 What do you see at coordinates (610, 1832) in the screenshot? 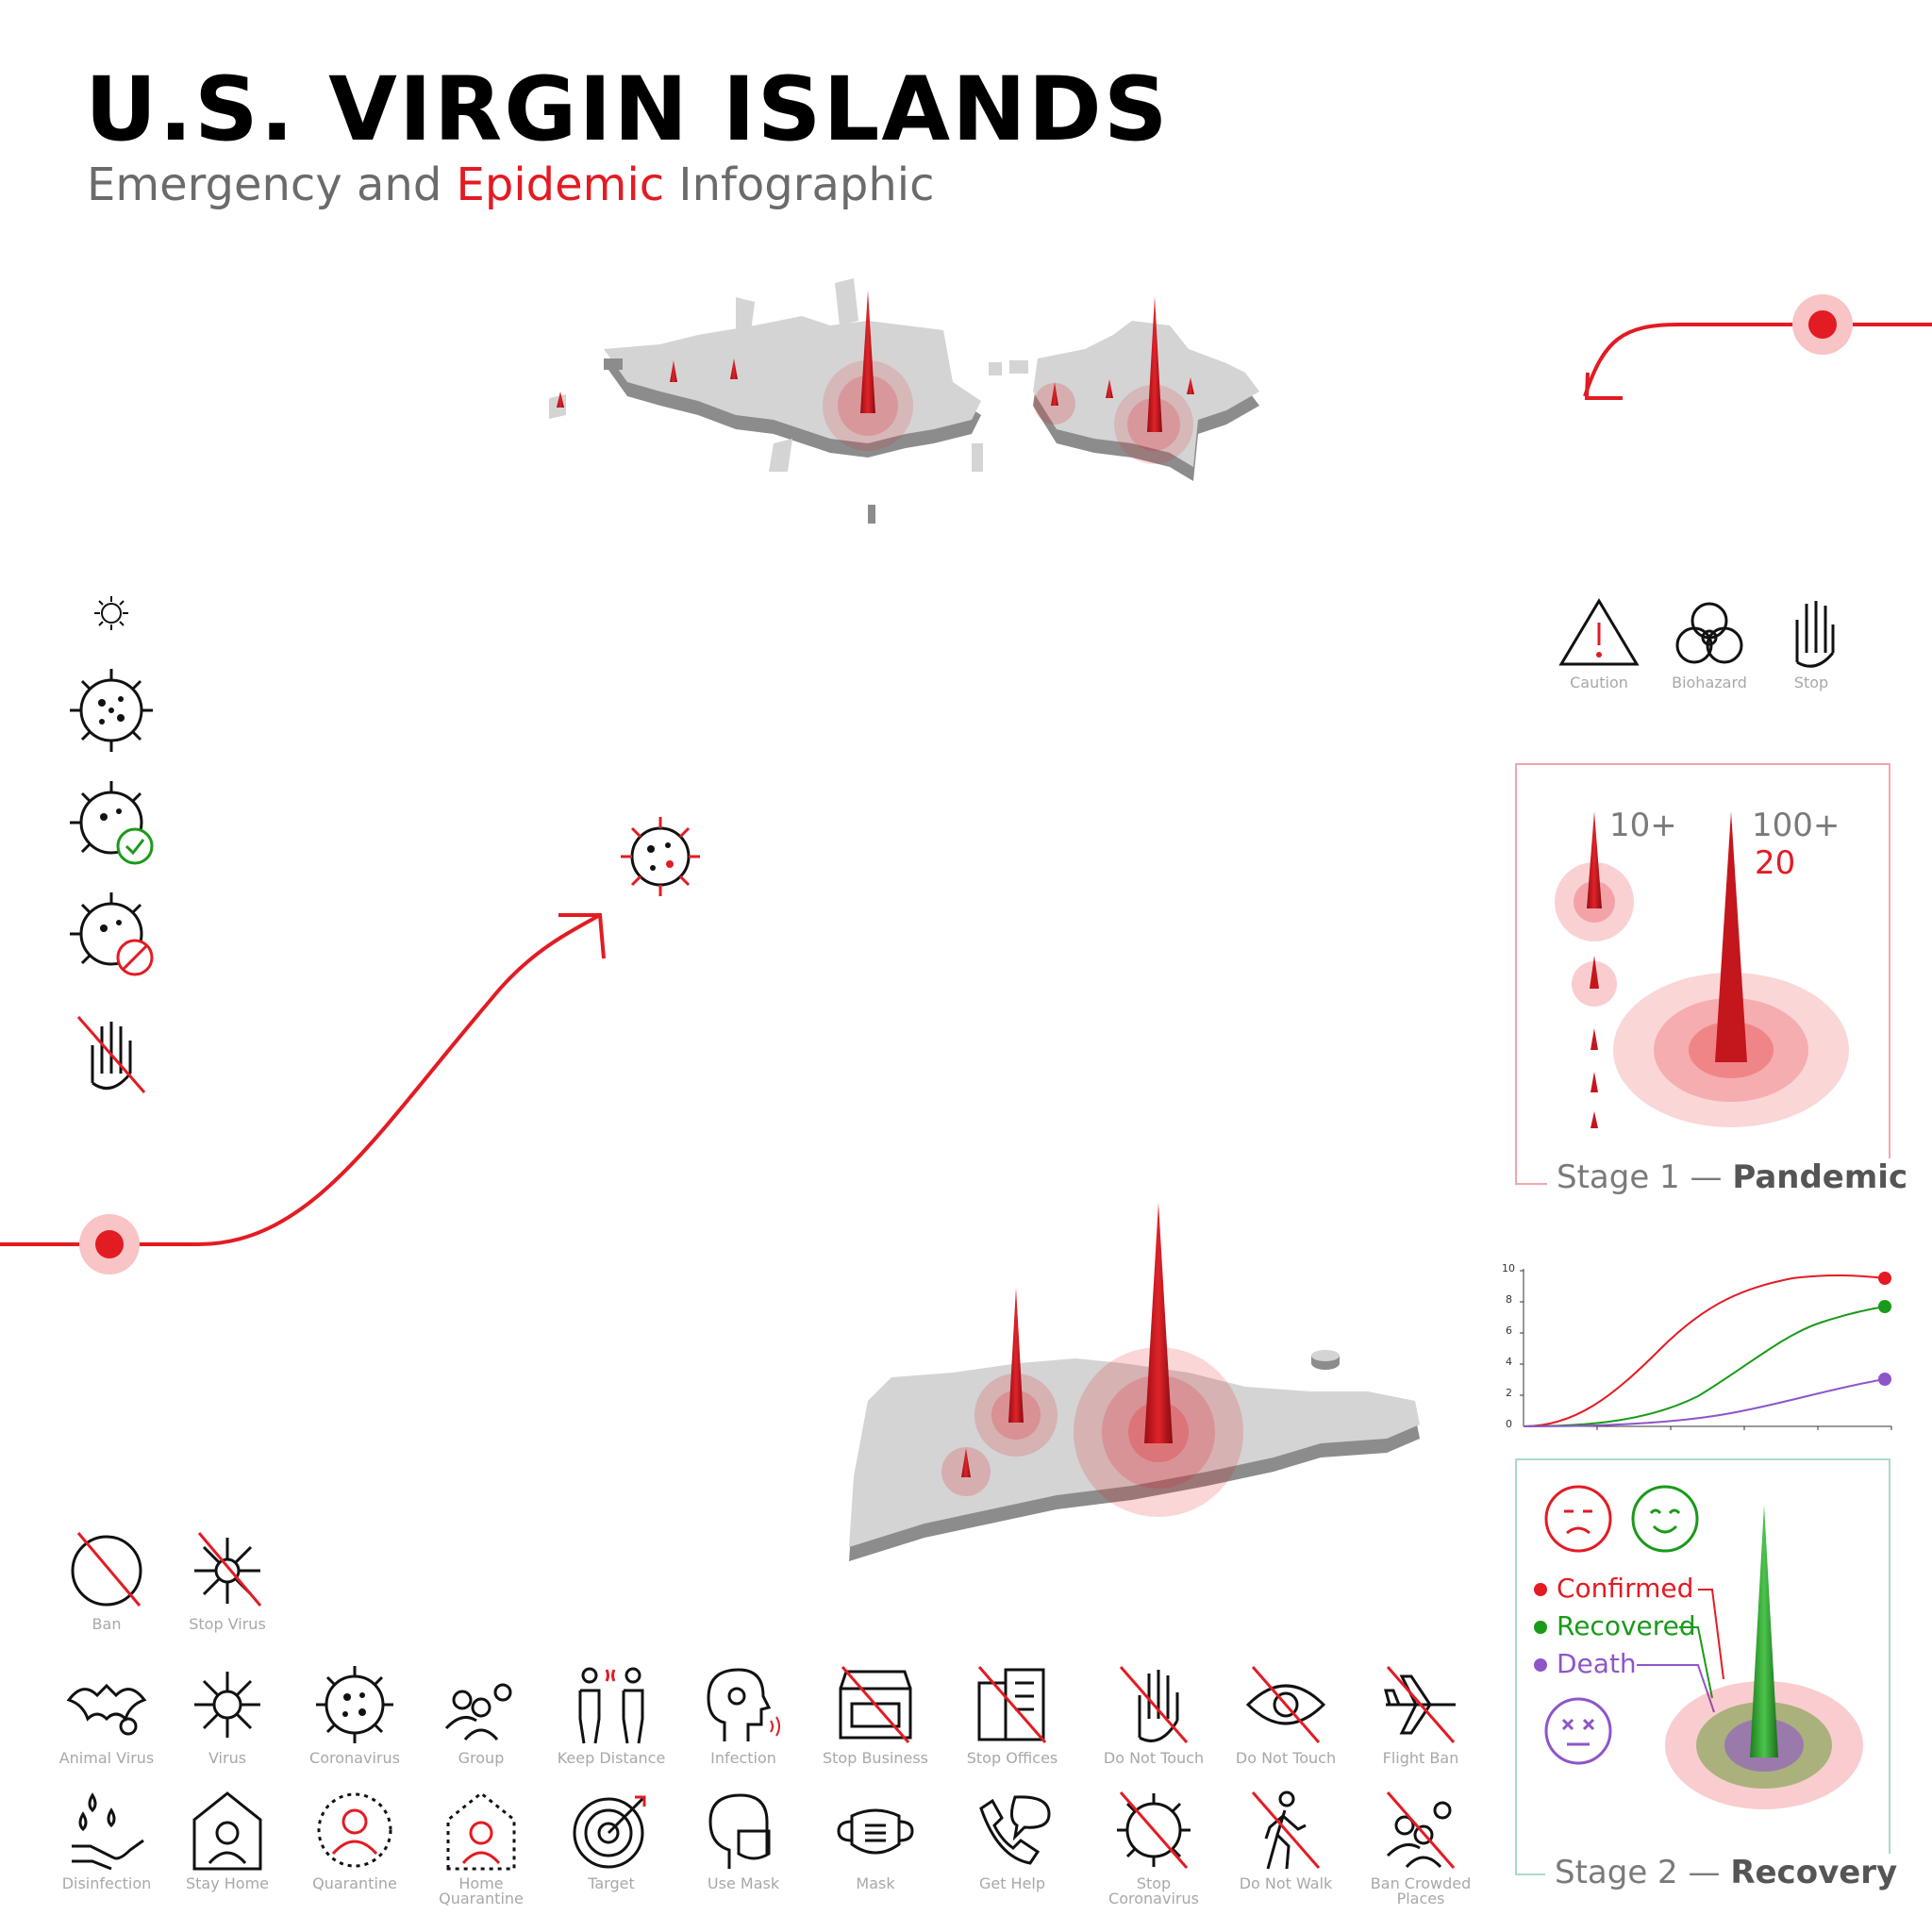
I see `target-icon` at bounding box center [610, 1832].